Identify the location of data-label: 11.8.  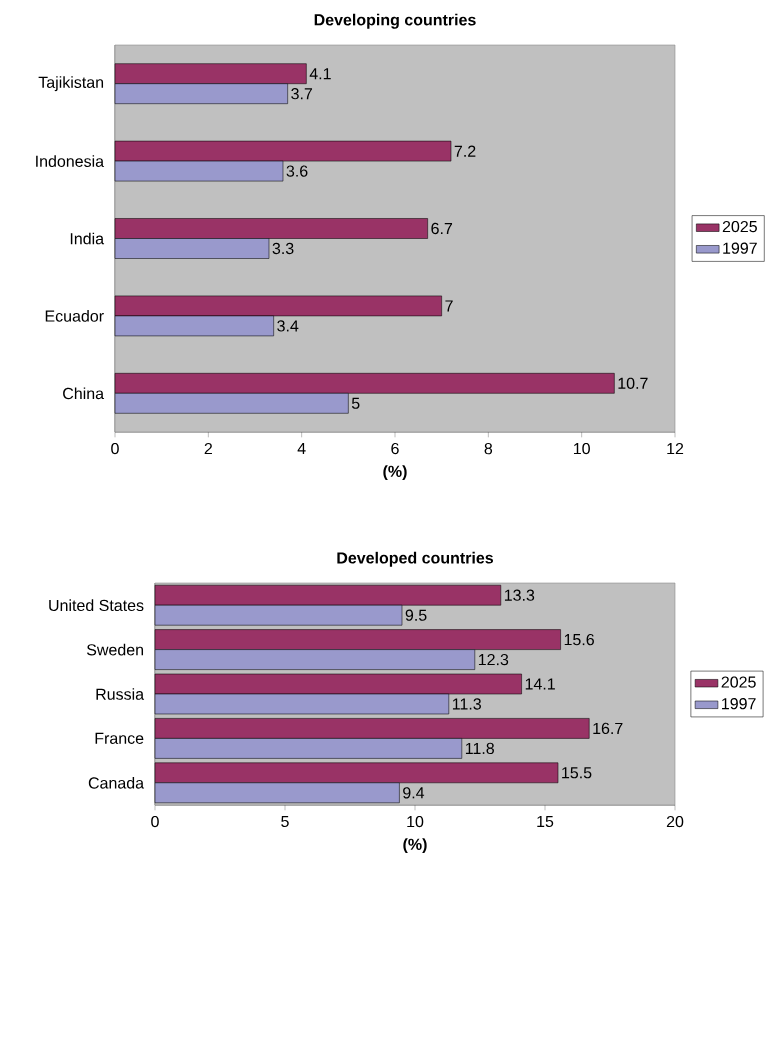
(479, 748).